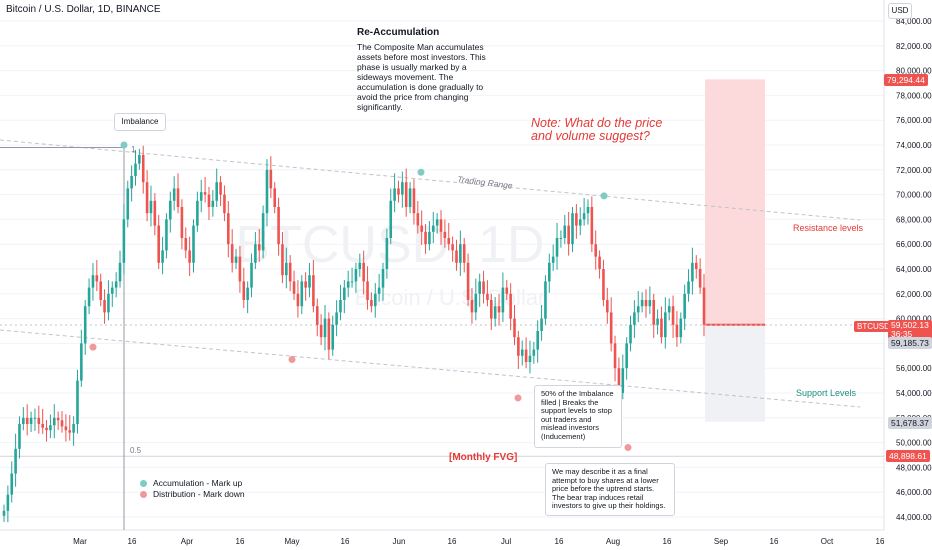 This screenshot has height=550, width=932. Describe the element at coordinates (187, 541) in the screenshot. I see `x-tick-label: Apr` at that location.